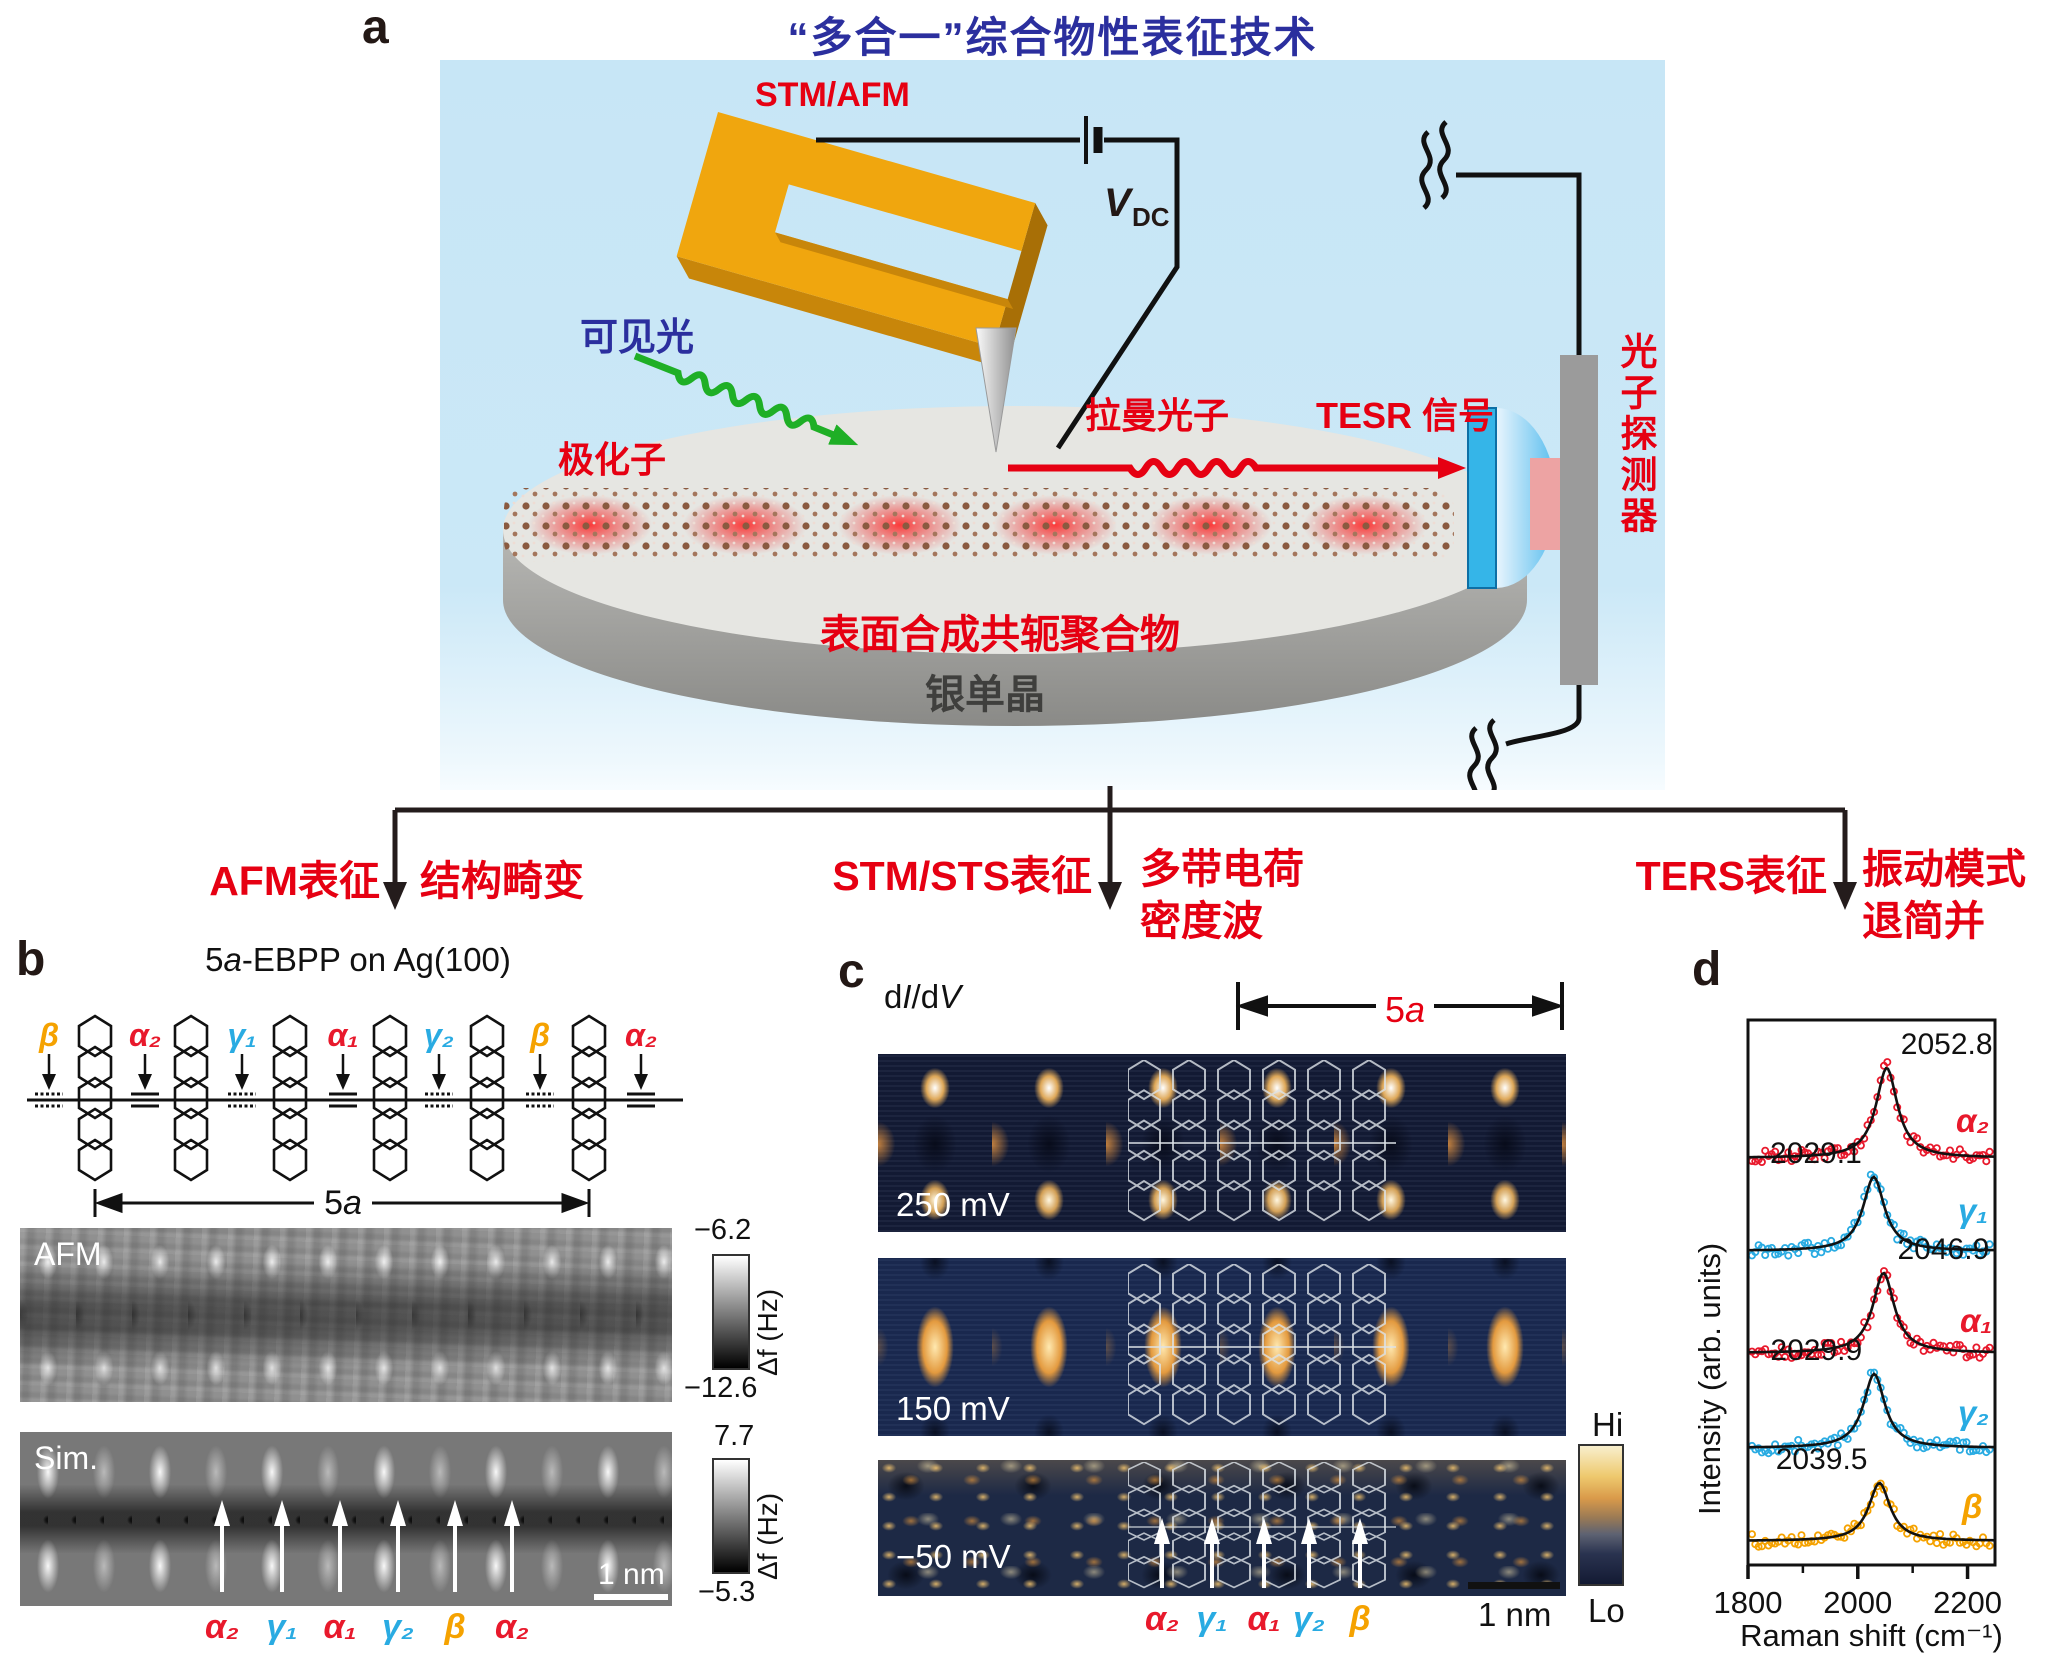 This screenshot has width=2048, height=1653. What do you see at coordinates (539, 1035) in the screenshot?
I see `b-bond-label: β` at bounding box center [539, 1035].